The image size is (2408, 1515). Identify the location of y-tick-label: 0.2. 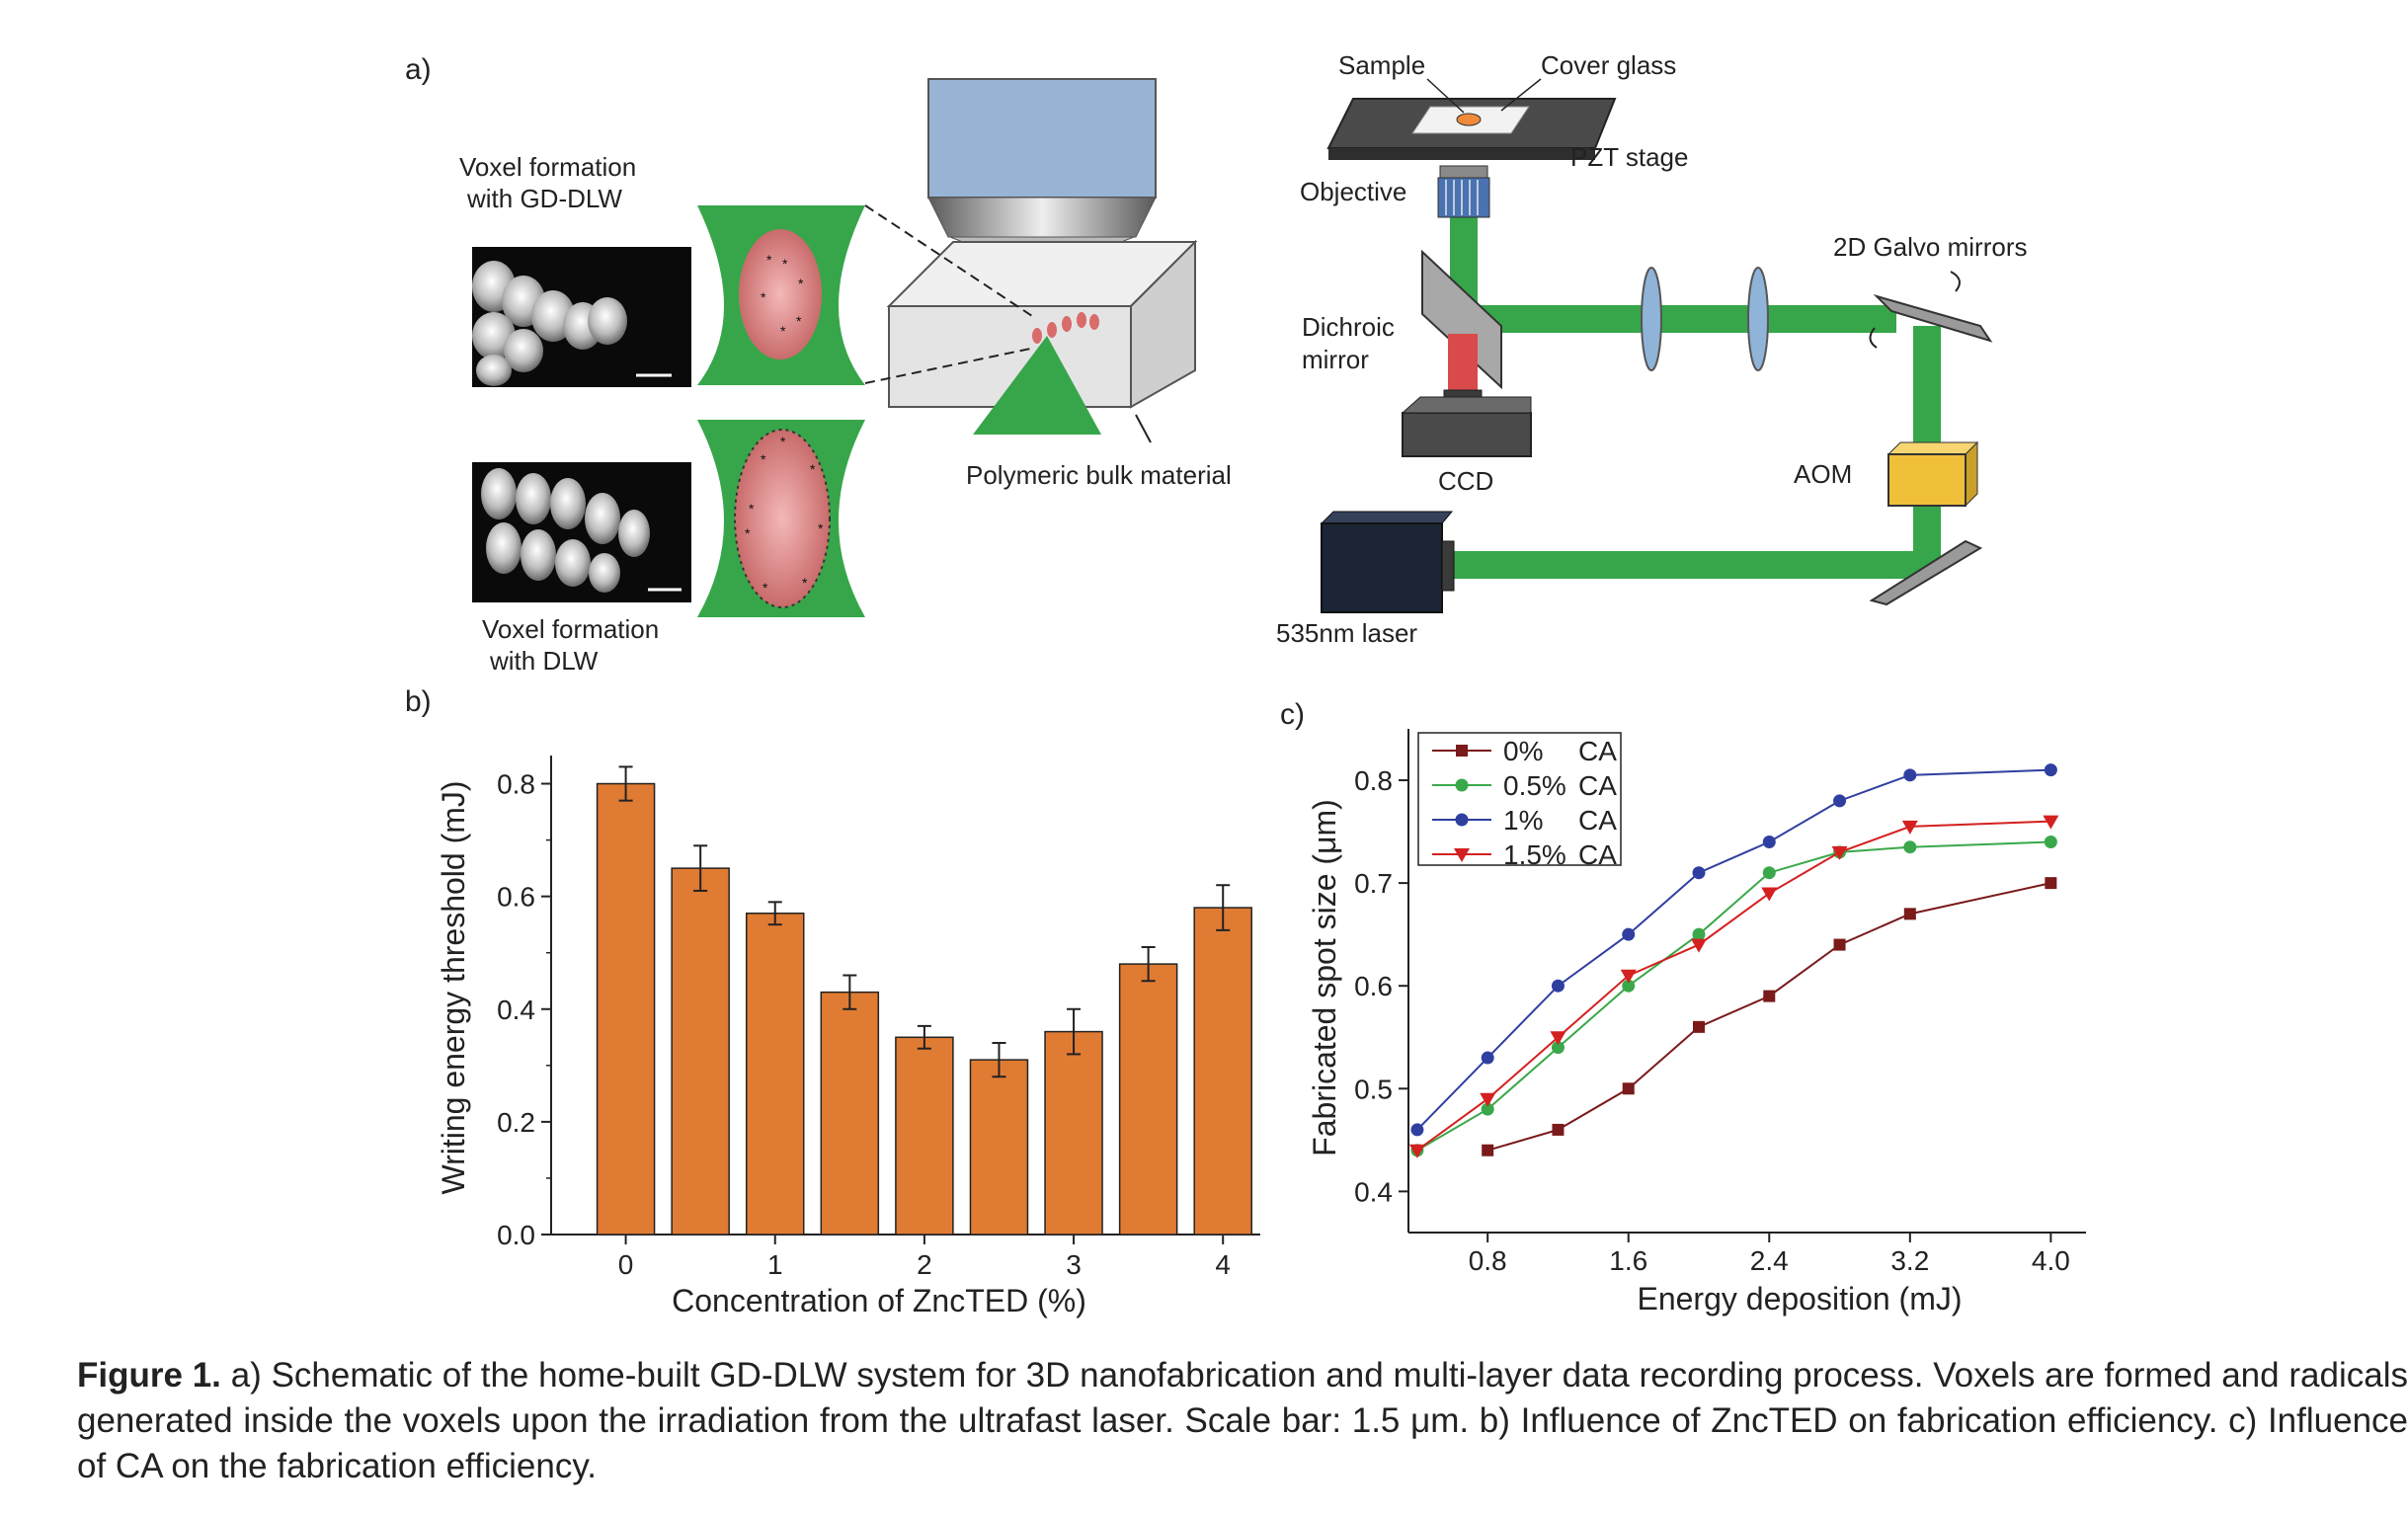
(516, 1122).